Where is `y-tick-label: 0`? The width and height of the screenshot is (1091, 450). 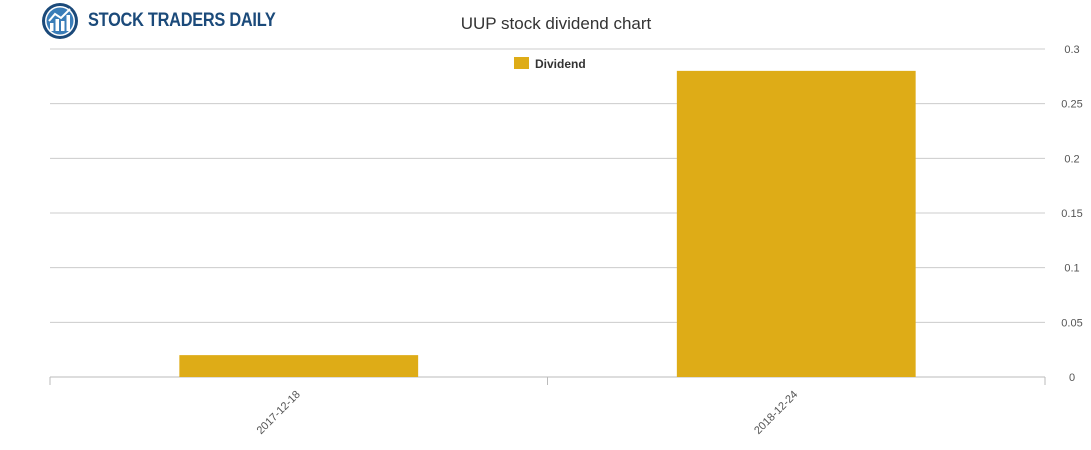 y-tick-label: 0 is located at coordinates (1072, 378).